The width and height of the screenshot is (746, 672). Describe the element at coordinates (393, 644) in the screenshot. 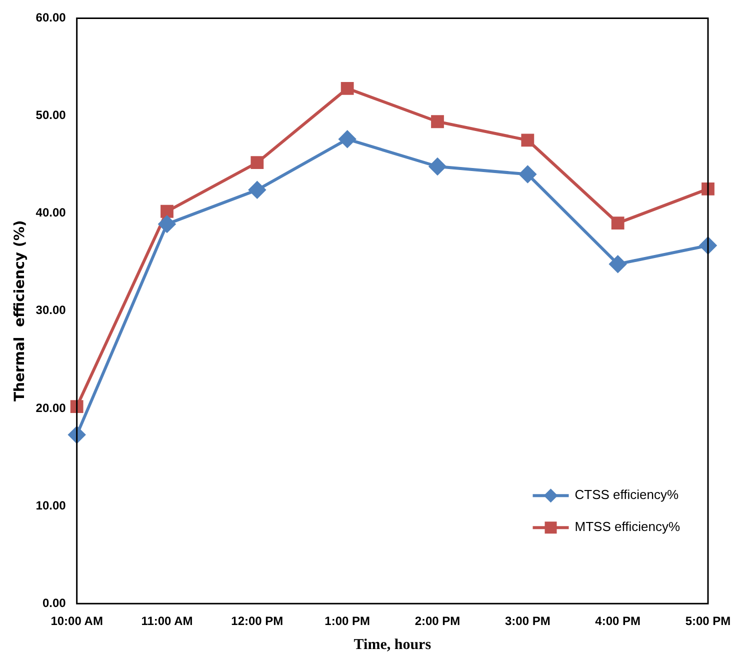

I see `x-axis-title: Time, hours` at that location.